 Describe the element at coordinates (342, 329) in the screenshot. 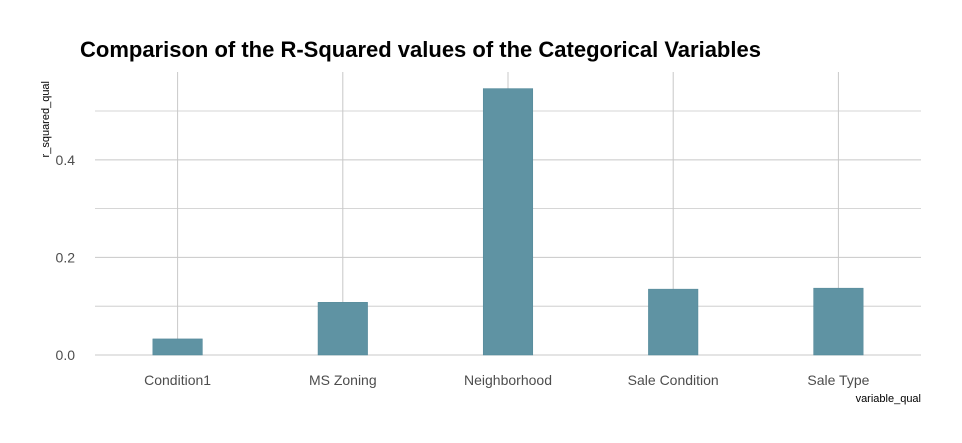

I see `bar-ms-zoning` at that location.